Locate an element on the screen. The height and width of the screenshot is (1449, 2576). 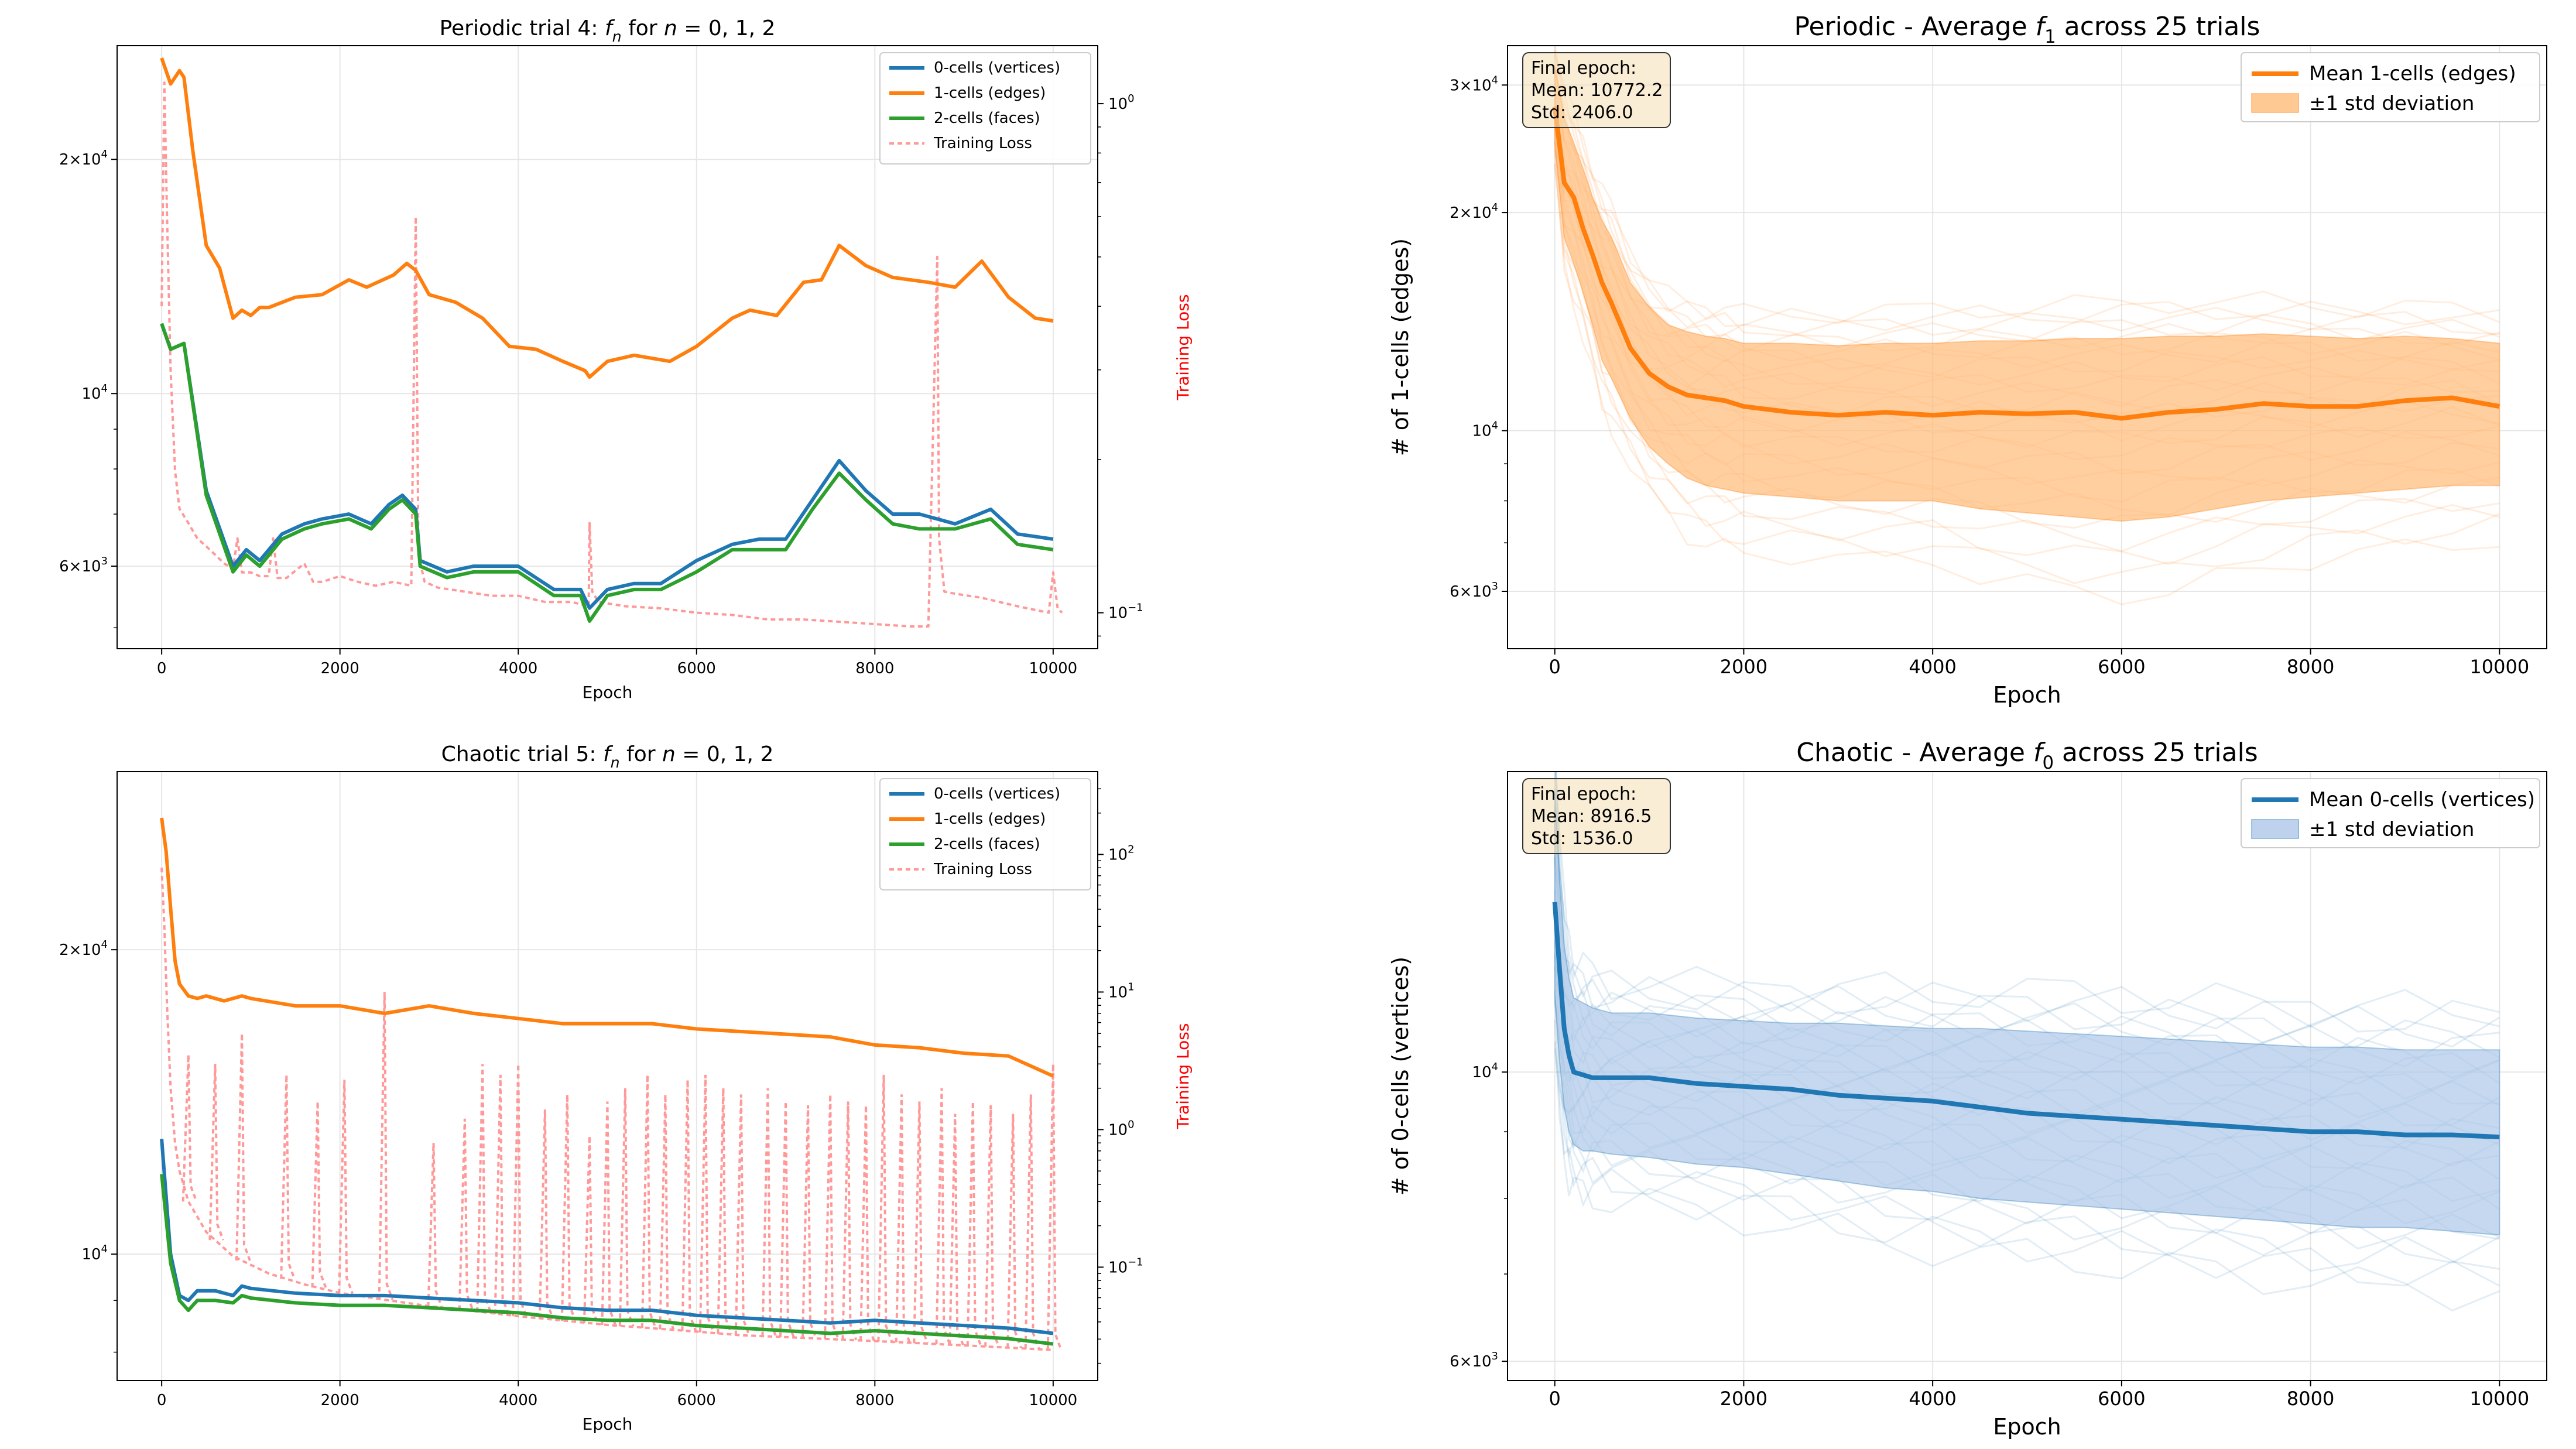
chaotic-trial|2-xtick-label-4: 8000 is located at coordinates (874, 1400).